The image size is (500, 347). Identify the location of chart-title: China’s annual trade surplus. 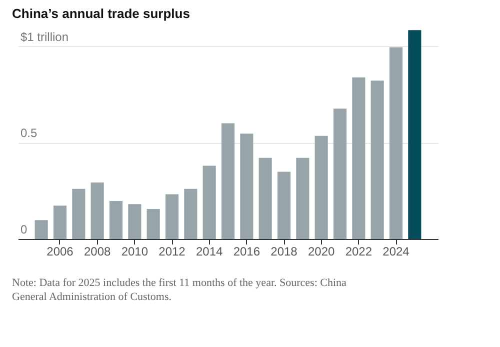
(101, 13).